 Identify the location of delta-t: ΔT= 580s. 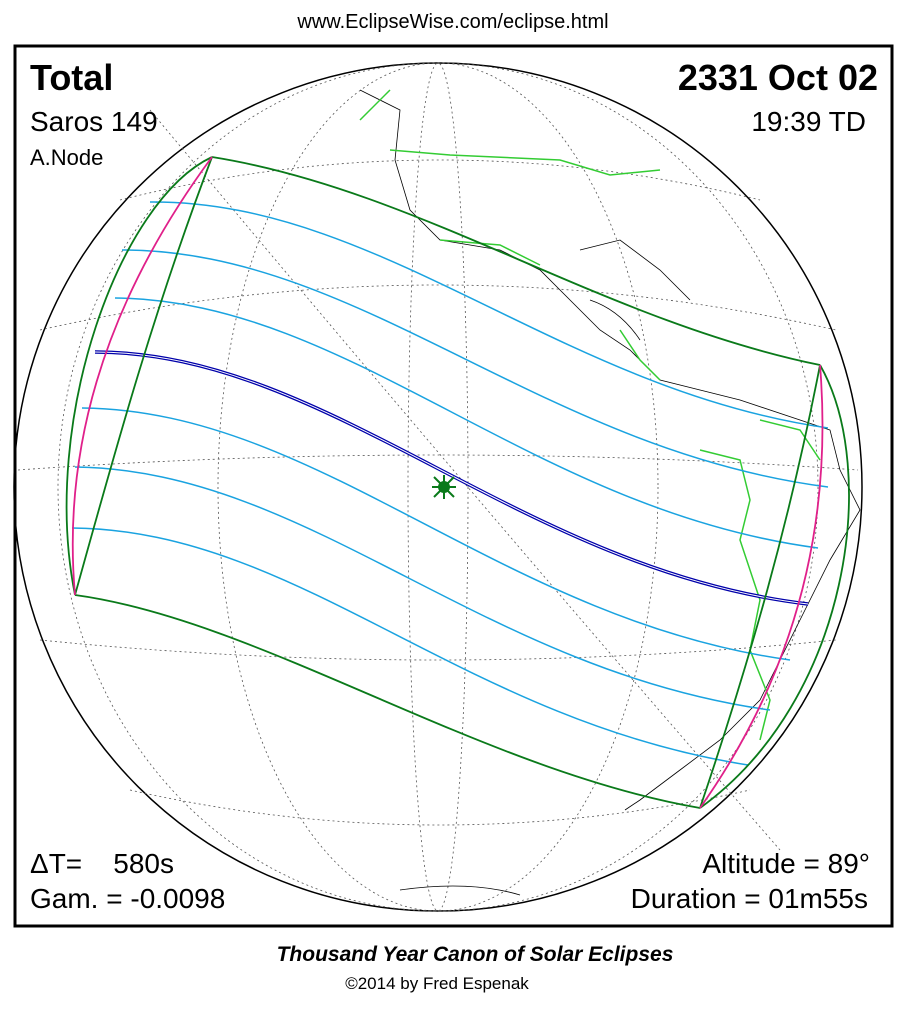
(102, 863).